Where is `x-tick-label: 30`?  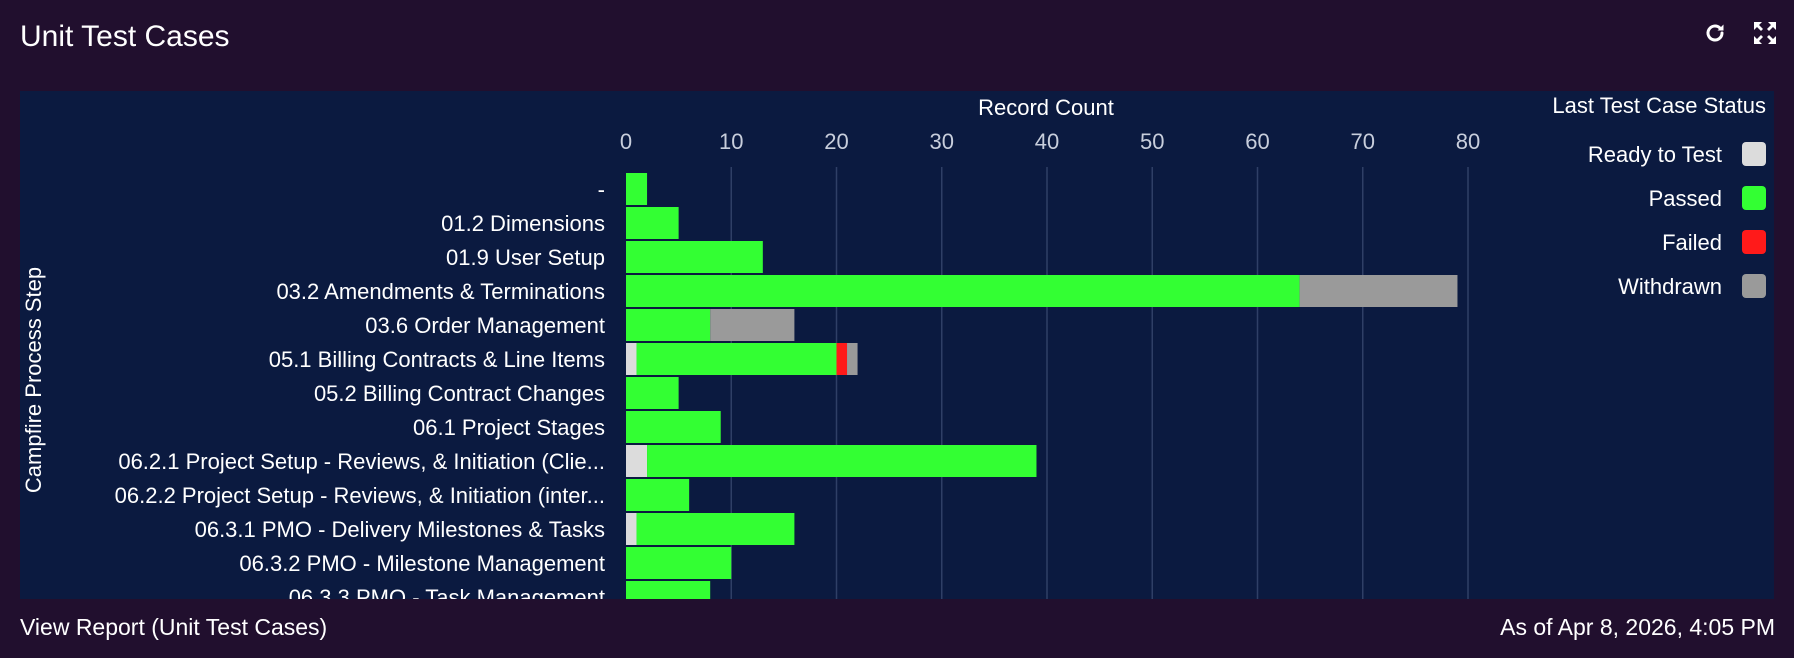 x-tick-label: 30 is located at coordinates (942, 141).